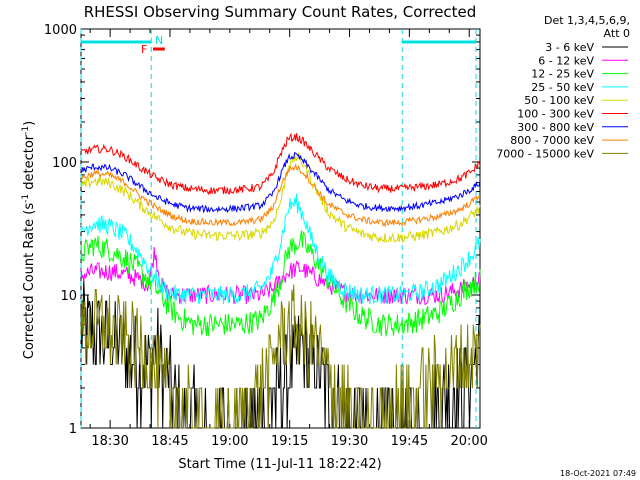 The height and width of the screenshot is (480, 640). What do you see at coordinates (29, 281) in the screenshot?
I see `y-axis-label-main: Corrected Count Rate (s` at bounding box center [29, 281].